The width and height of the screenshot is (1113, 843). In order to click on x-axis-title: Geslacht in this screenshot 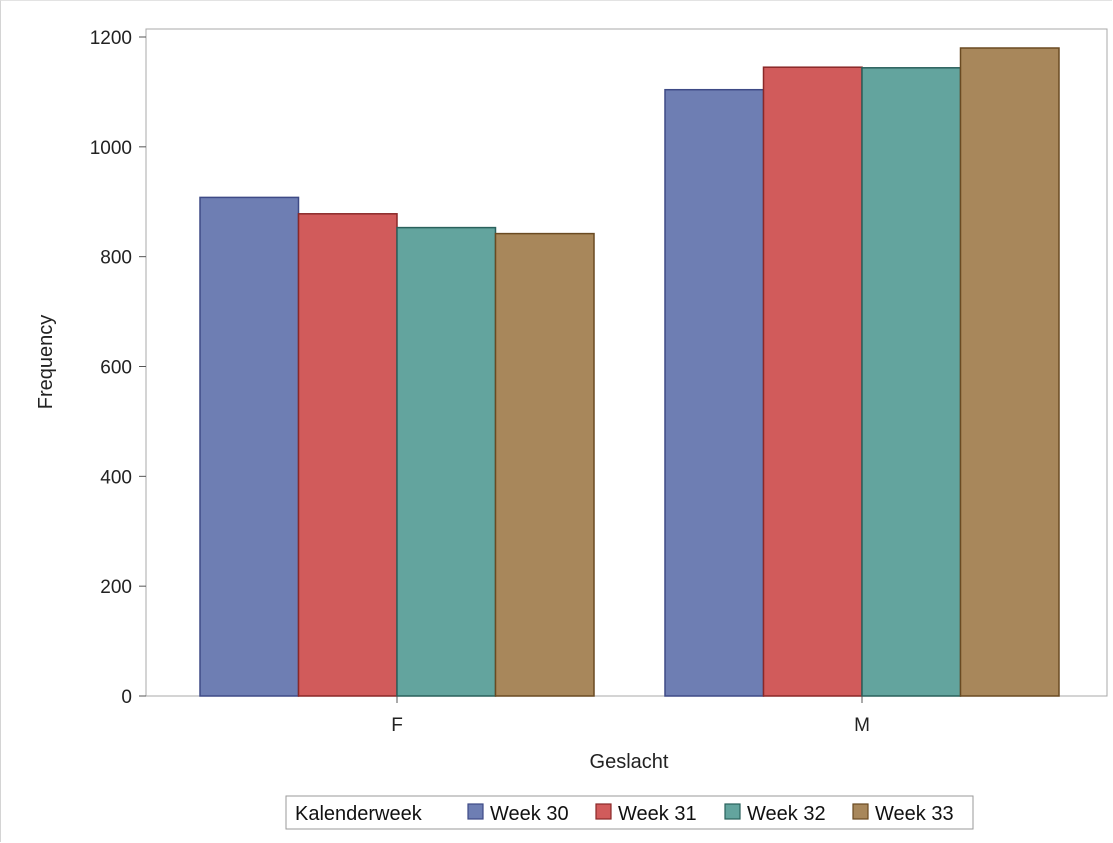, I will do `click(629, 762)`.